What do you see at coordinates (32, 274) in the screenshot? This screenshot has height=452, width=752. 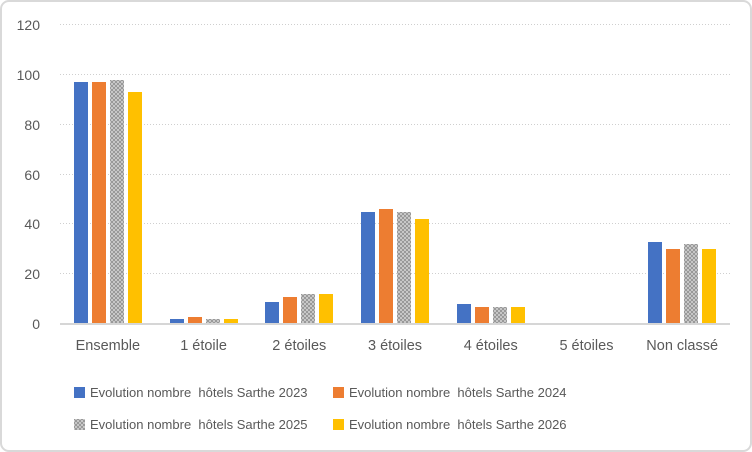 I see `y-axis-label: 20` at bounding box center [32, 274].